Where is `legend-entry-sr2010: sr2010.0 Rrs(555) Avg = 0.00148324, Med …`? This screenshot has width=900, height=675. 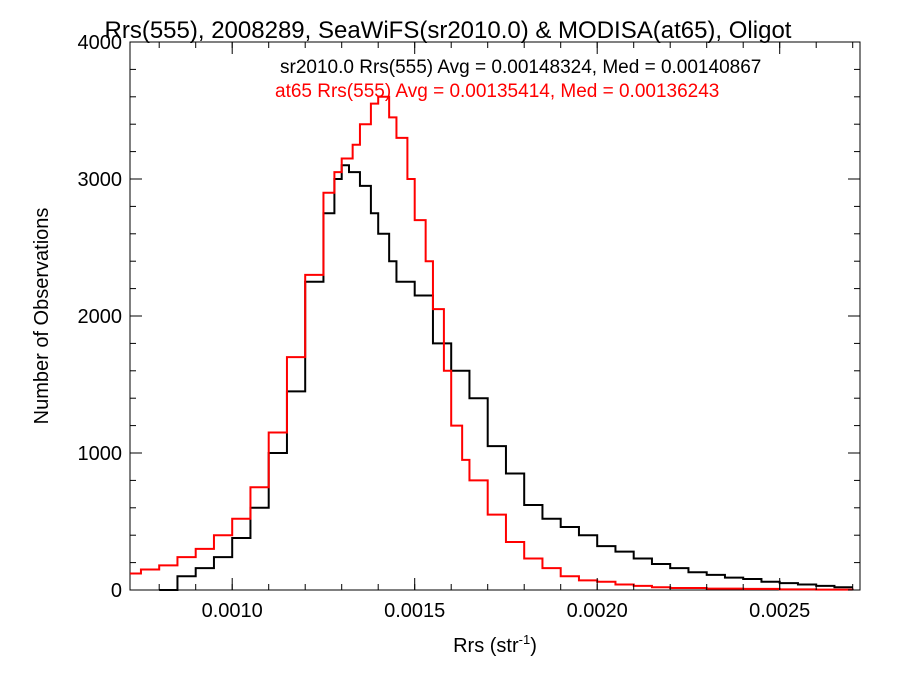 legend-entry-sr2010: sr2010.0 Rrs(555) Avg = 0.00148324, Med … is located at coordinates (520, 67).